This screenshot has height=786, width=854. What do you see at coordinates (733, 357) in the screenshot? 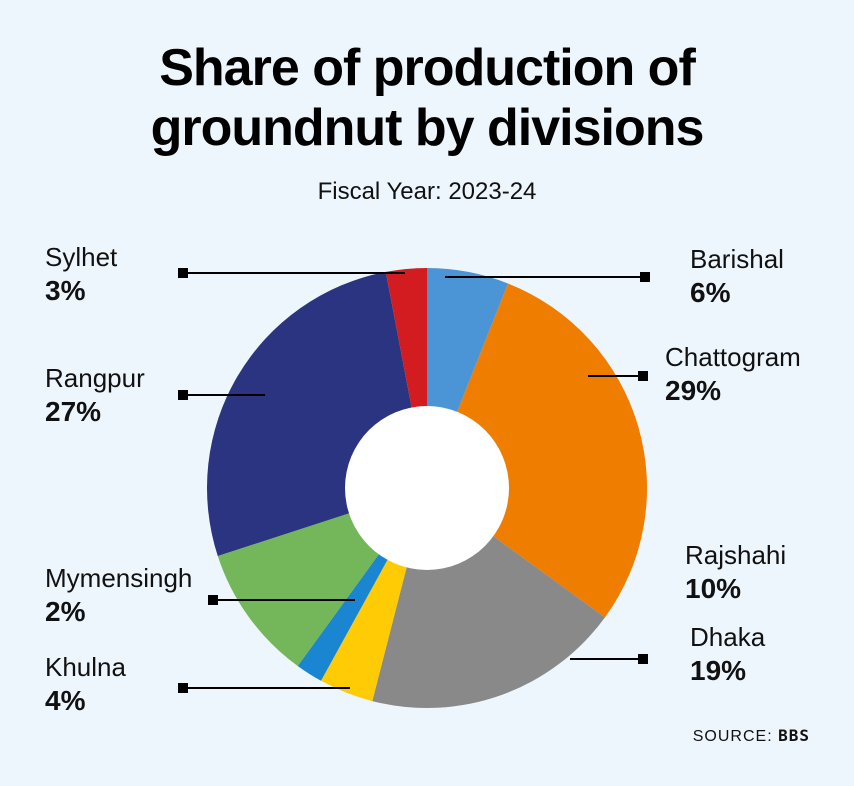
I see `slice-name: Chattogram` at bounding box center [733, 357].